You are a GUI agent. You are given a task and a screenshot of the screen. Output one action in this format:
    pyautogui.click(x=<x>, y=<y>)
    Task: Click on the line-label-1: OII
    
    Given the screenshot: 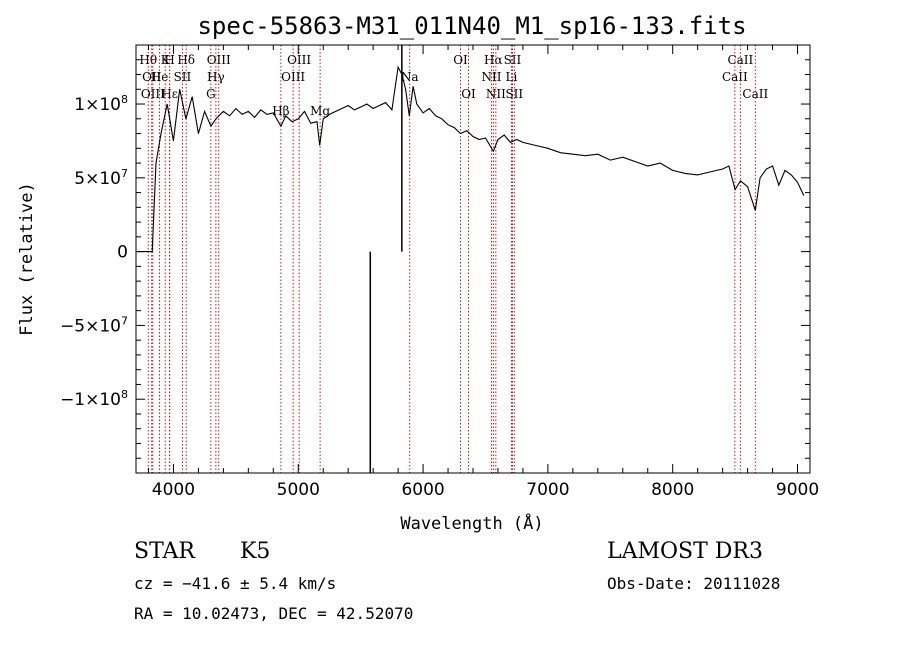 What is the action you would take?
    pyautogui.click(x=152, y=77)
    